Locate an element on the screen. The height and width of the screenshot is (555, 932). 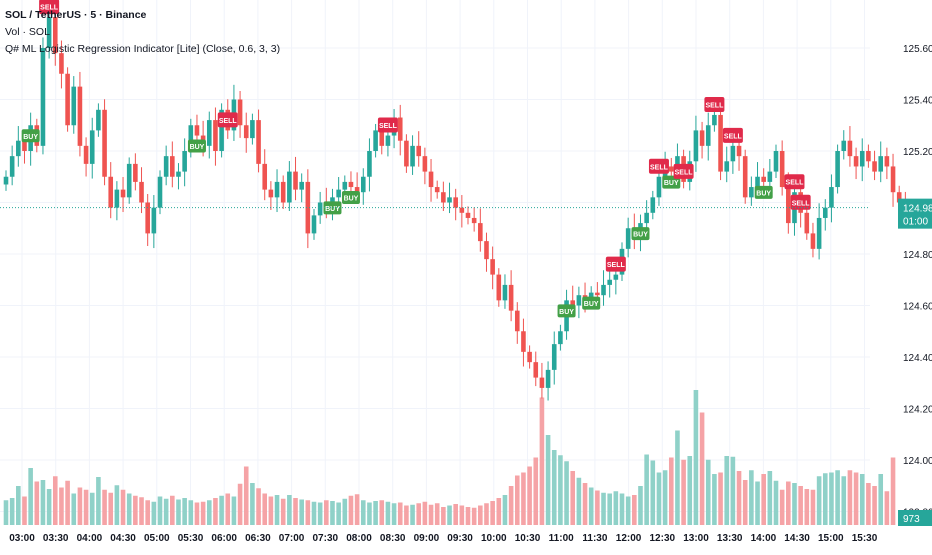
time-tick-label: 12:30 is located at coordinates (663, 538).